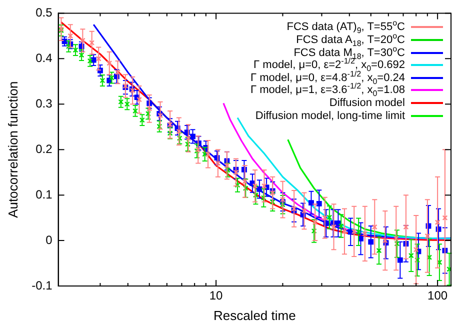 The width and height of the screenshot is (469, 328). What do you see at coordinates (49, 239) in the screenshot?
I see `y-tick-label: 0` at bounding box center [49, 239].